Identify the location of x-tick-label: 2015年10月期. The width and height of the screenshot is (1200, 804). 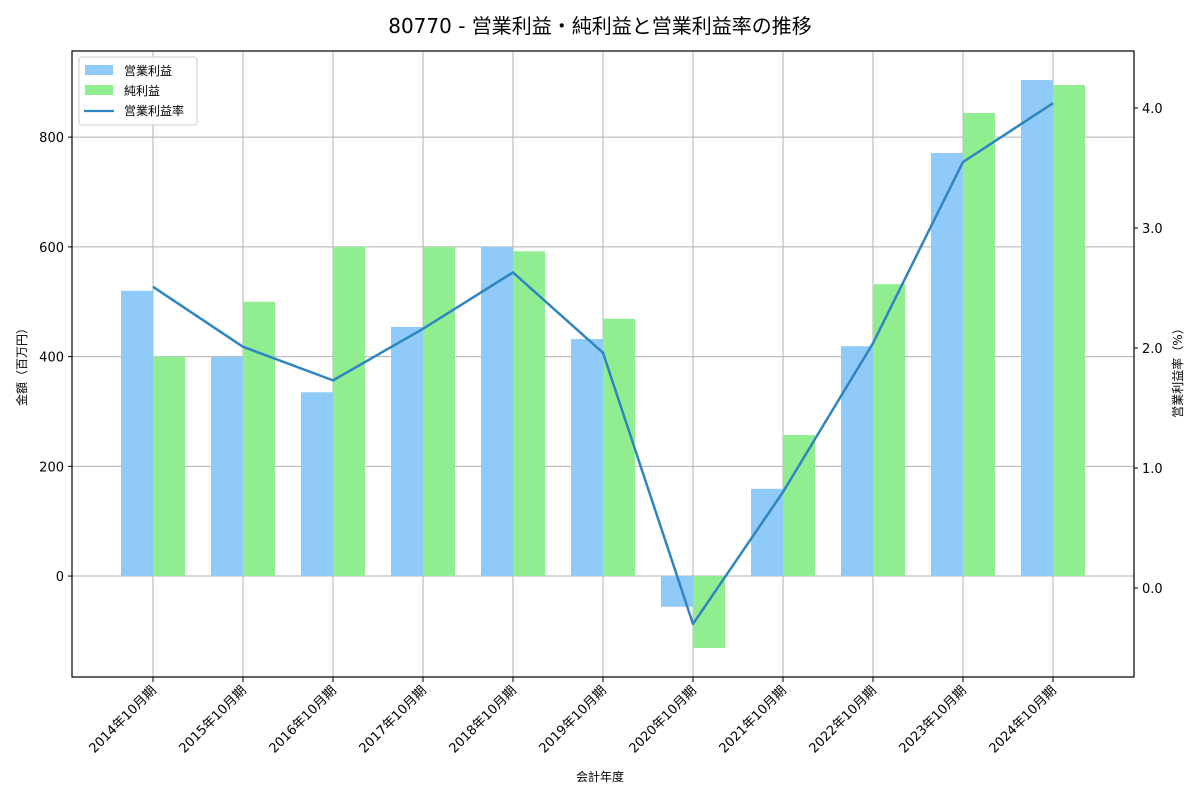
(213, 719).